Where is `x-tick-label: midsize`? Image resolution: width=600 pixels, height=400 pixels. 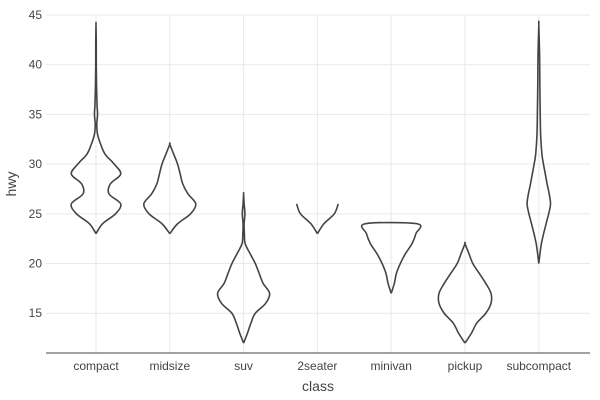
x-tick-label: midsize is located at coordinates (169, 366).